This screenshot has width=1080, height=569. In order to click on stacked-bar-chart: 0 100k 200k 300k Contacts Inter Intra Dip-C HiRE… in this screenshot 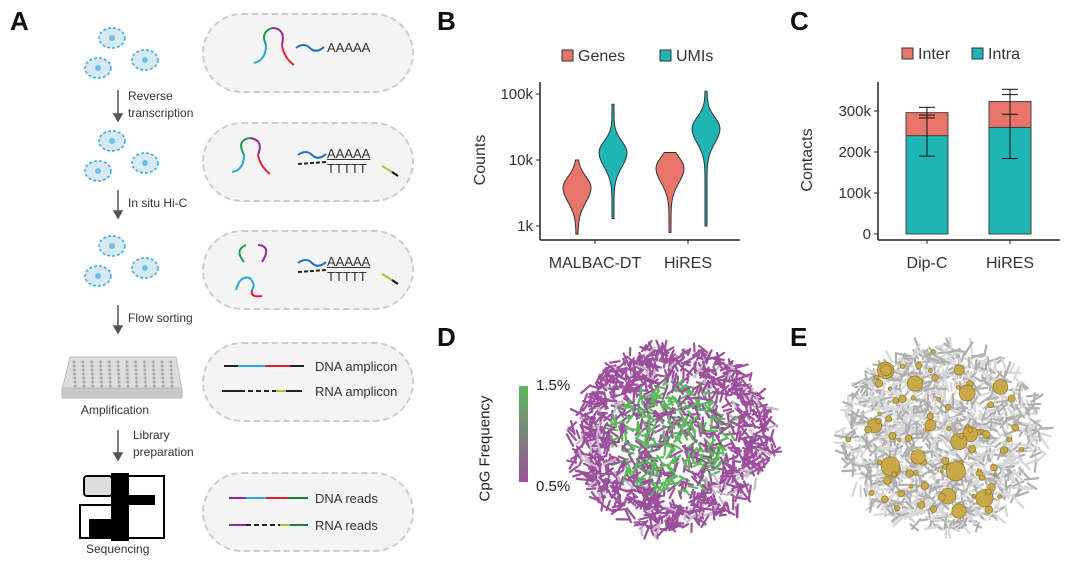, I will do `click(929, 159)`.